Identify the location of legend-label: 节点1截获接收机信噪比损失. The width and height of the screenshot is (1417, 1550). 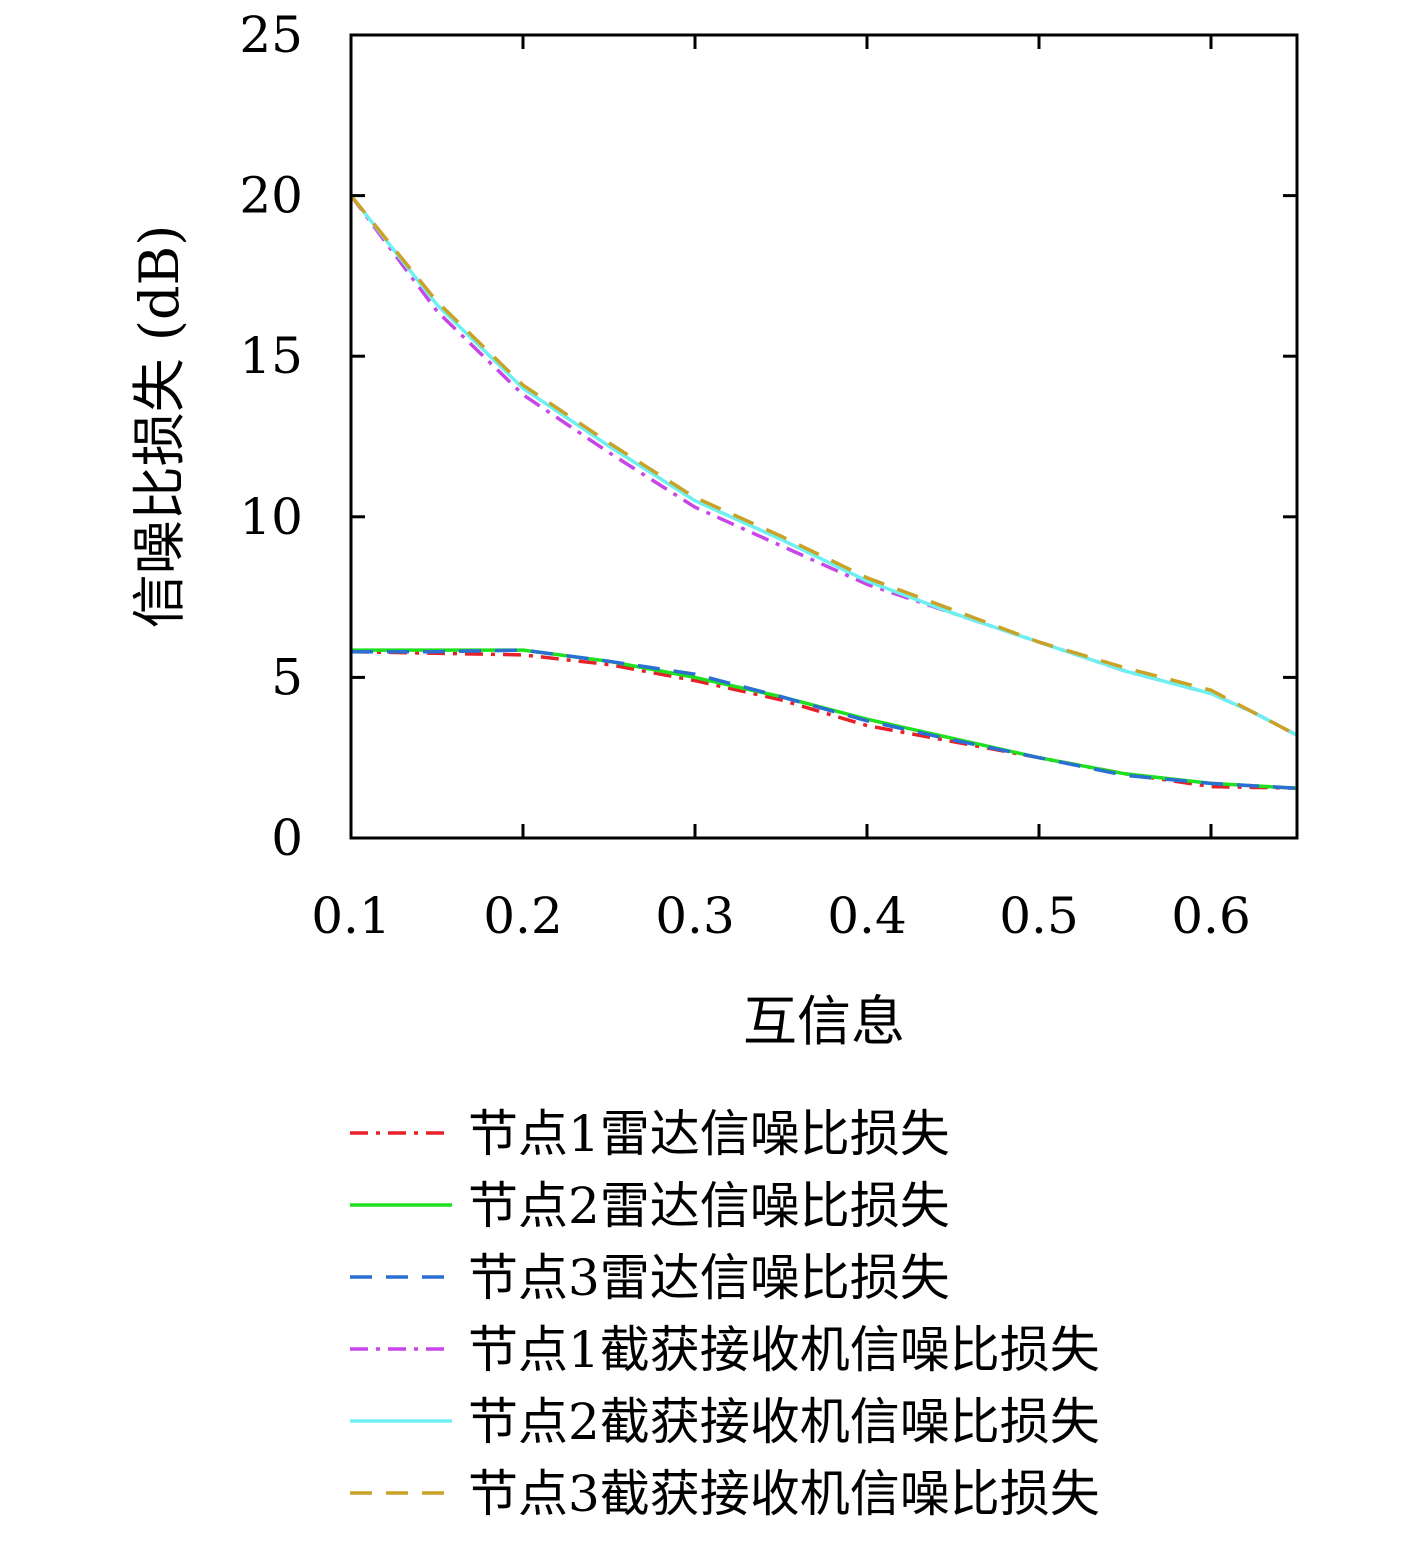
(784, 1350).